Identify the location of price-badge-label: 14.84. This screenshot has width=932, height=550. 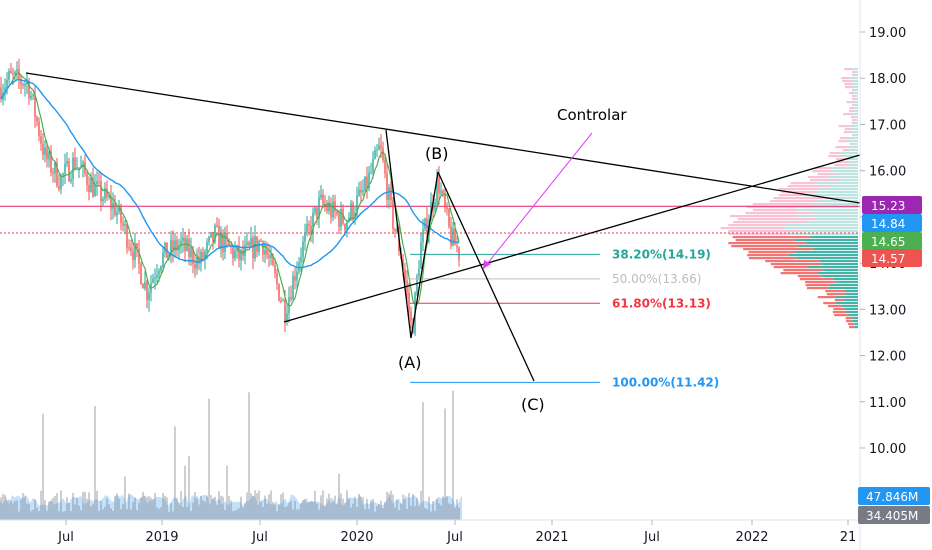
(888, 224).